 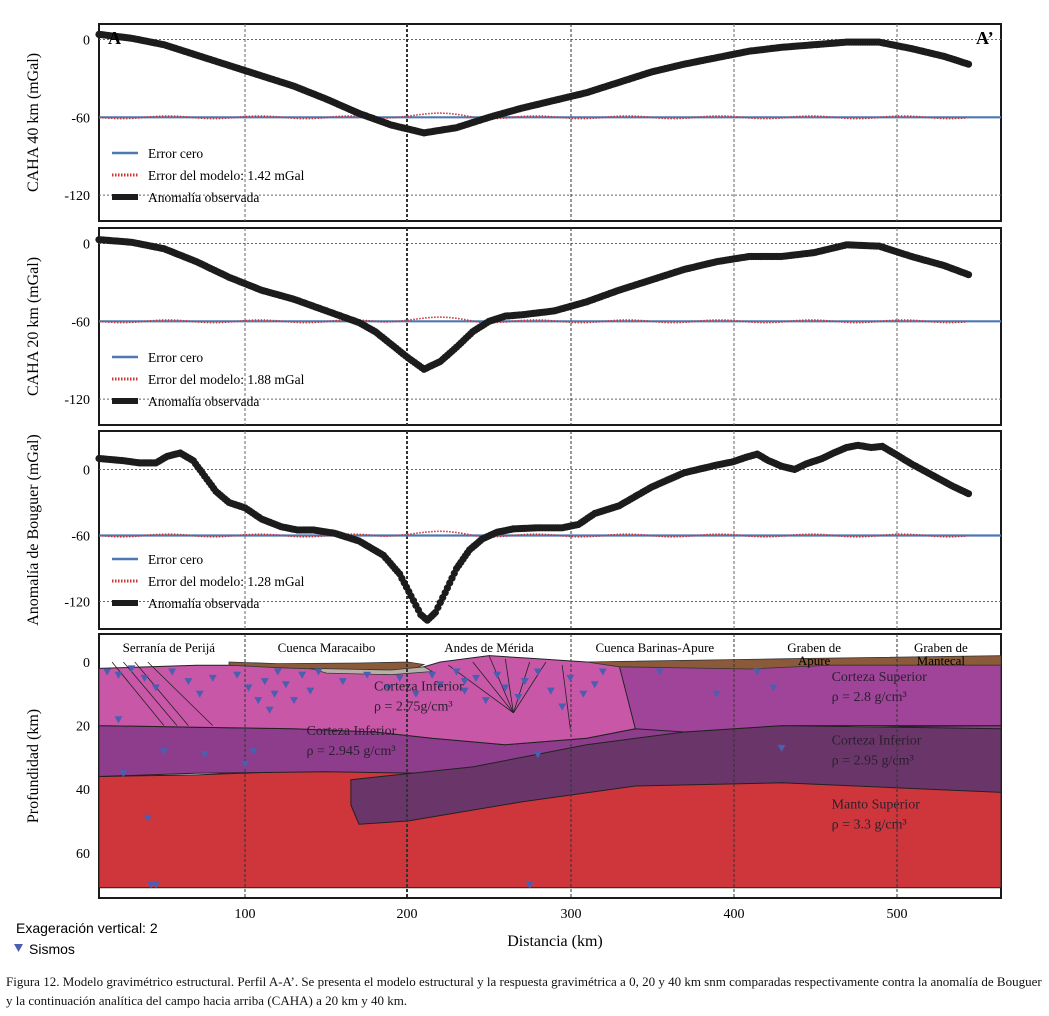 What do you see at coordinates (413, 707) in the screenshot?
I see `body-density-label: ρ = 2.75g/cm³` at bounding box center [413, 707].